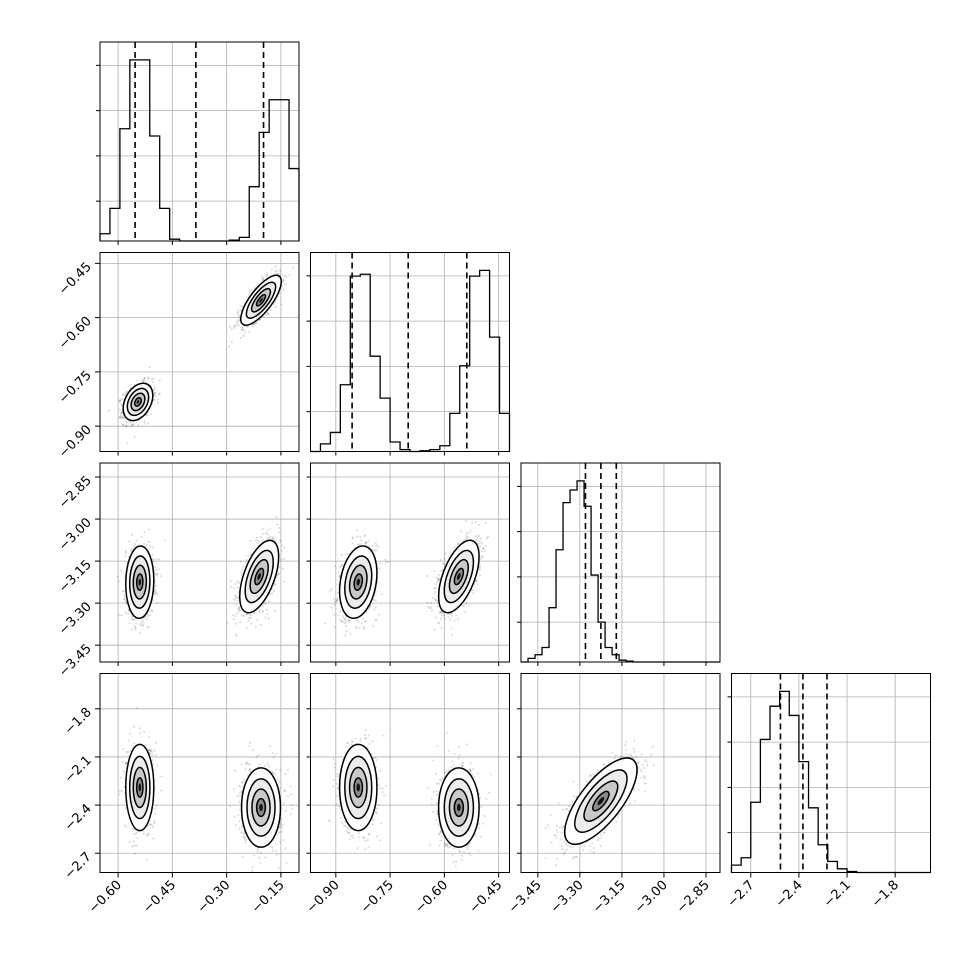 Image resolution: width=970 pixels, height=970 pixels. What do you see at coordinates (261, 300) in the screenshot?
I see `density-contours` at bounding box center [261, 300].